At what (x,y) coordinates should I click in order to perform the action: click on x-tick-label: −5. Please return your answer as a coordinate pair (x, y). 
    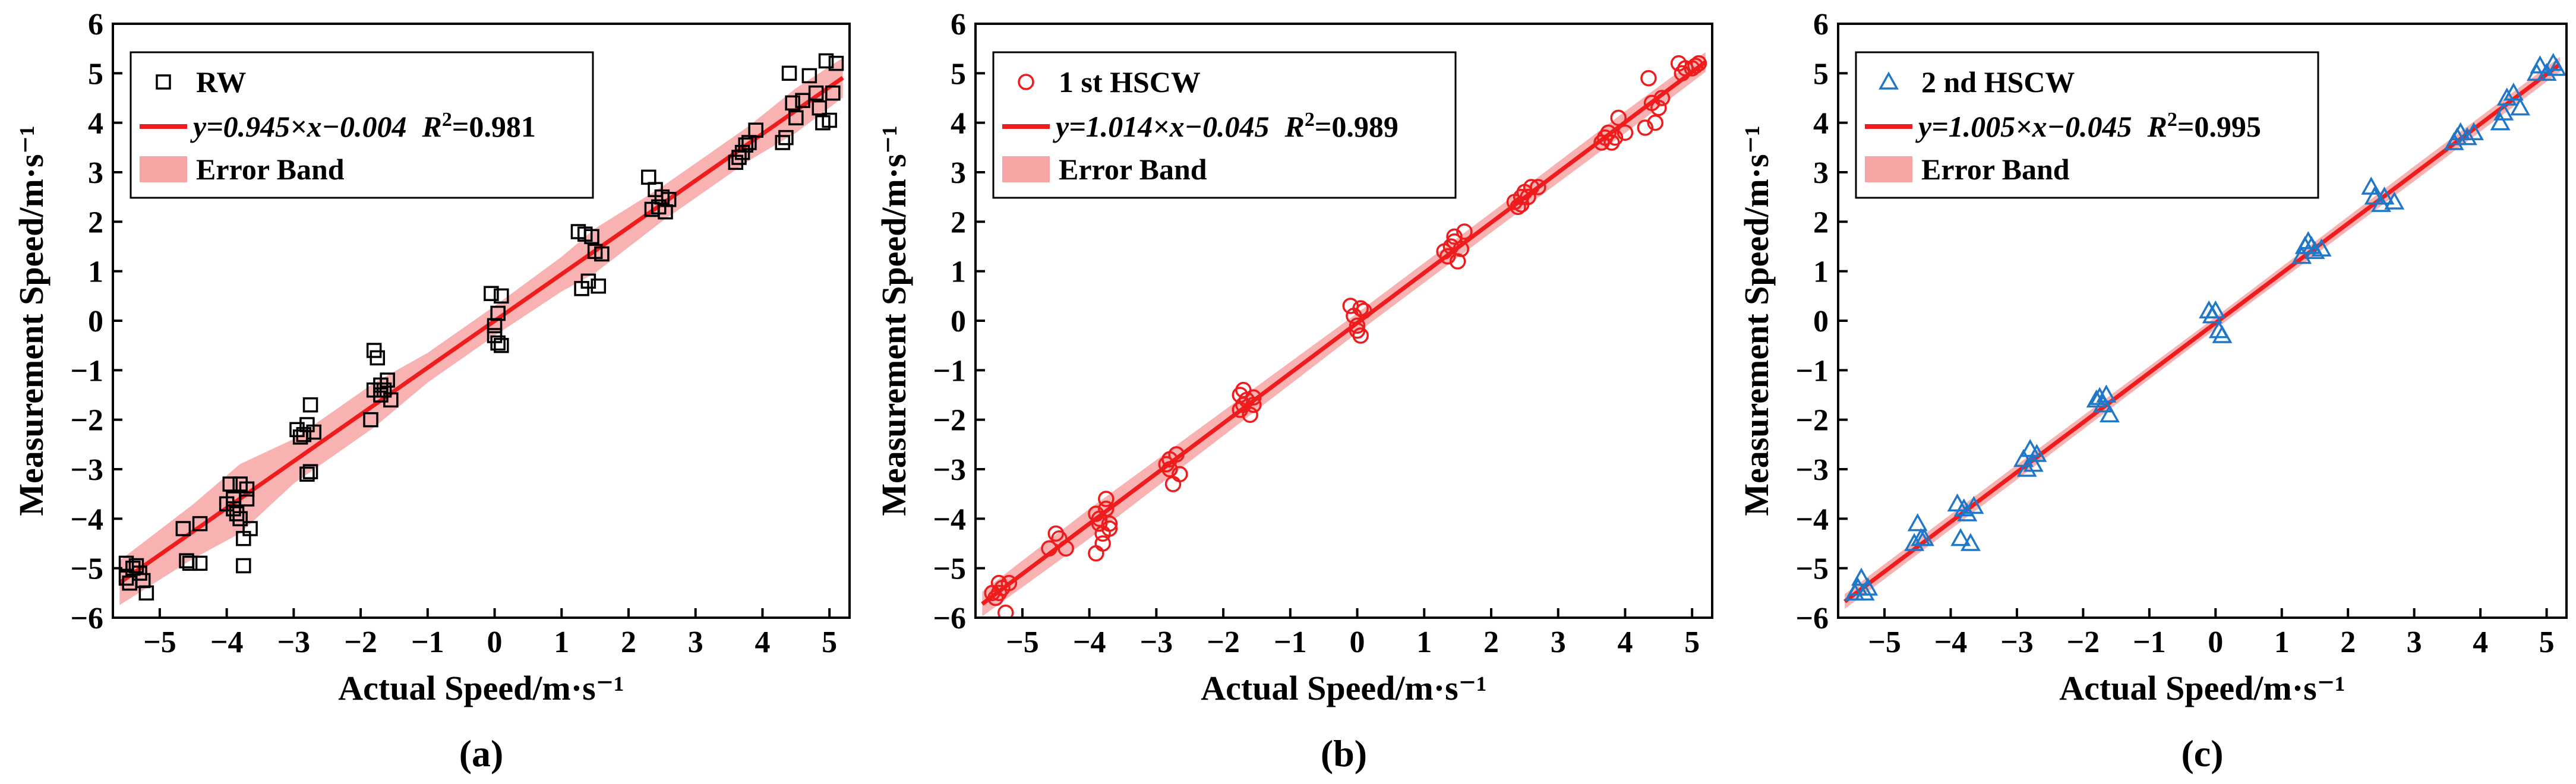
    Looking at the image, I should click on (159, 642).